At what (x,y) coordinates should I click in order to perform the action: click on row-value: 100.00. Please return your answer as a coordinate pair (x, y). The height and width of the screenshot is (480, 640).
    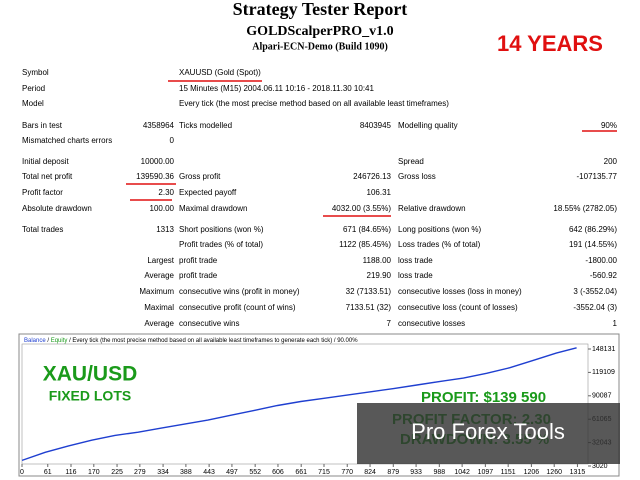
    Looking at the image, I should click on (162, 208).